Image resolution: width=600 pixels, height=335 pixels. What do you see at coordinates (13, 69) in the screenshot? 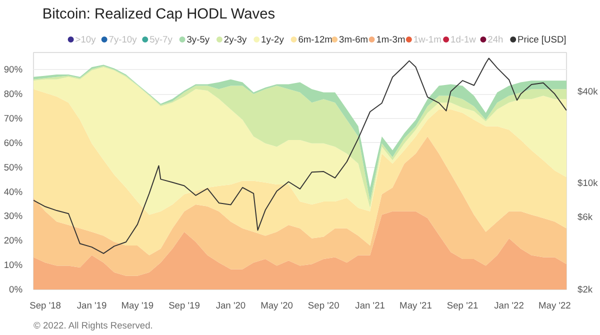
I see `y-tick-label: 90%` at bounding box center [13, 69].